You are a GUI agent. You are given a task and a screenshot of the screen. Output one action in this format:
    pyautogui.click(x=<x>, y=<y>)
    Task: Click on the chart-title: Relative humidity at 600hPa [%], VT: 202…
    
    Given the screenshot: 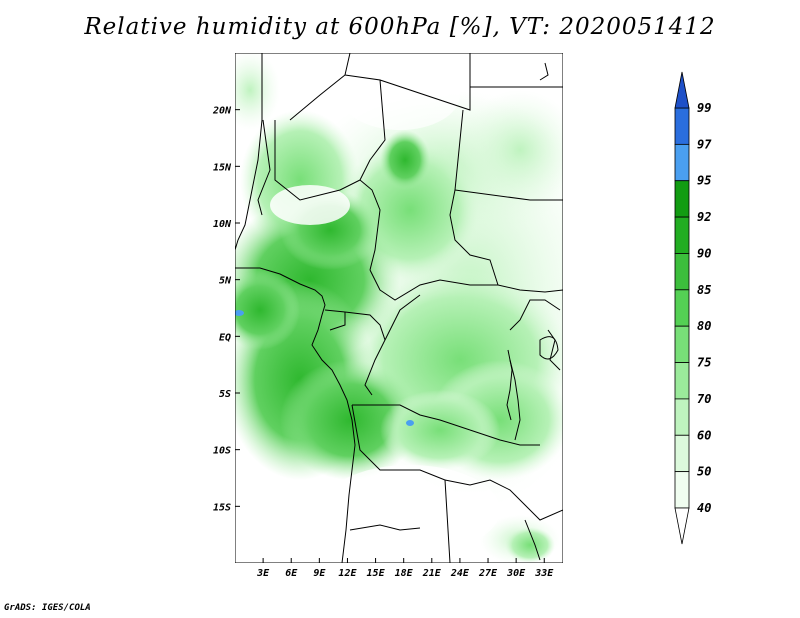 What is the action you would take?
    pyautogui.click(x=400, y=27)
    